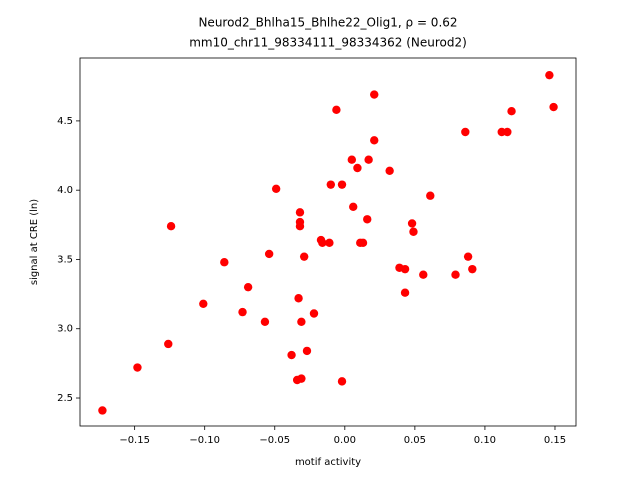 Image resolution: width=640 pixels, height=480 pixels. I want to click on y-axis-label: signal at CRE (ln), so click(34, 242).